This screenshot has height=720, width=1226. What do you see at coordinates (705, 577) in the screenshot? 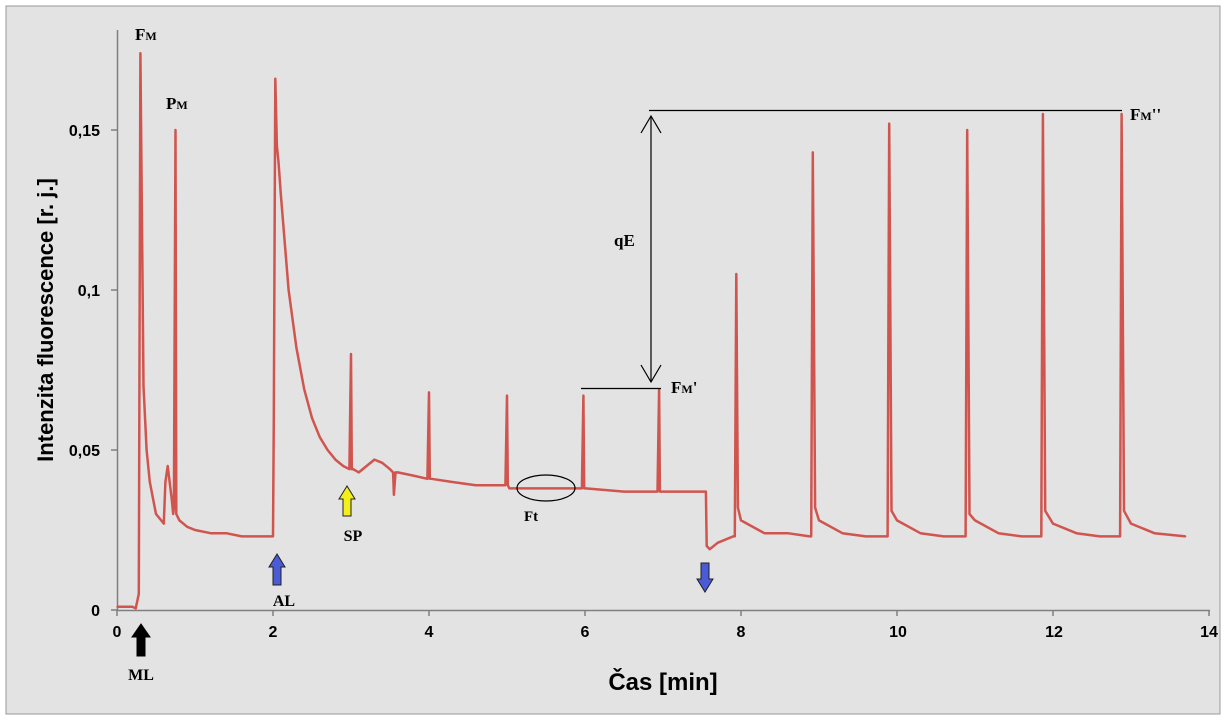
I see `actinic-off-arrow-icon` at bounding box center [705, 577].